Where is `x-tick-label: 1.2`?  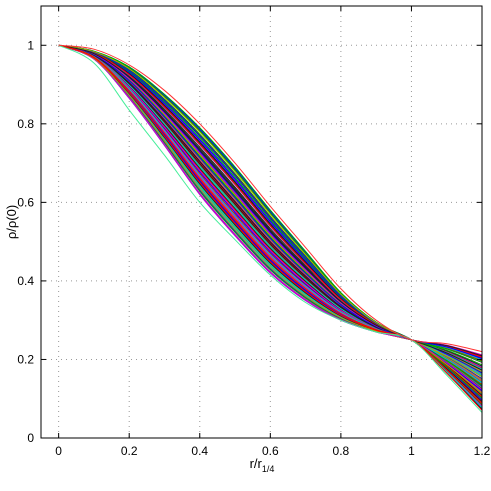 x-tick-label: 1.2 is located at coordinates (482, 451).